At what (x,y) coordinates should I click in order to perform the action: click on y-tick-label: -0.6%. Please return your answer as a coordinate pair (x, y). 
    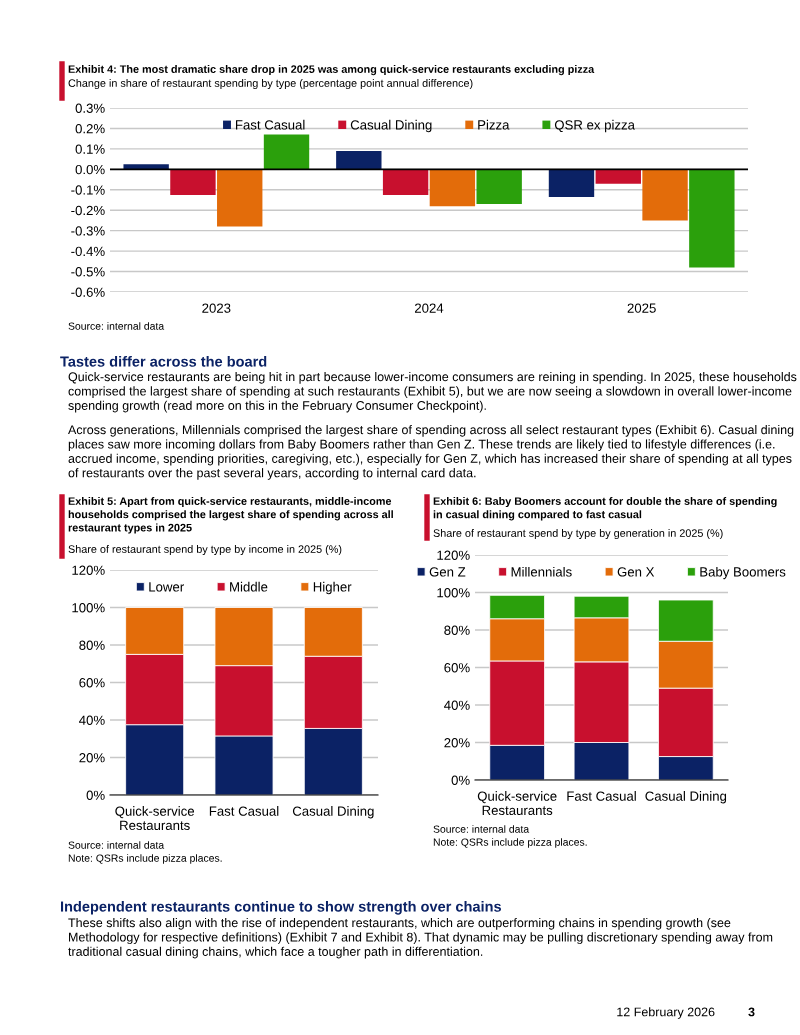
    Looking at the image, I should click on (88, 292).